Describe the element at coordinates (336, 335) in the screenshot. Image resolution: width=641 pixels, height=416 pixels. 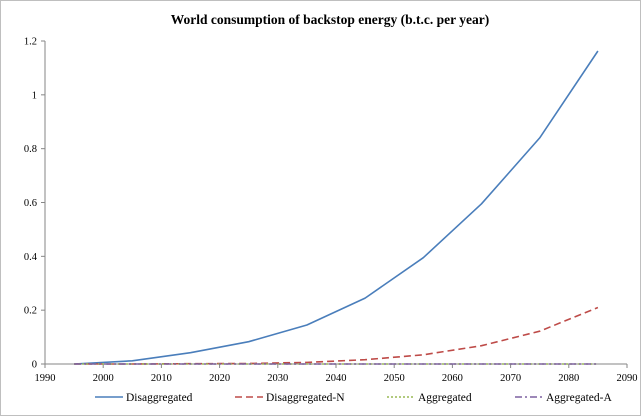
I see `series-line-disaggregated-n` at that location.